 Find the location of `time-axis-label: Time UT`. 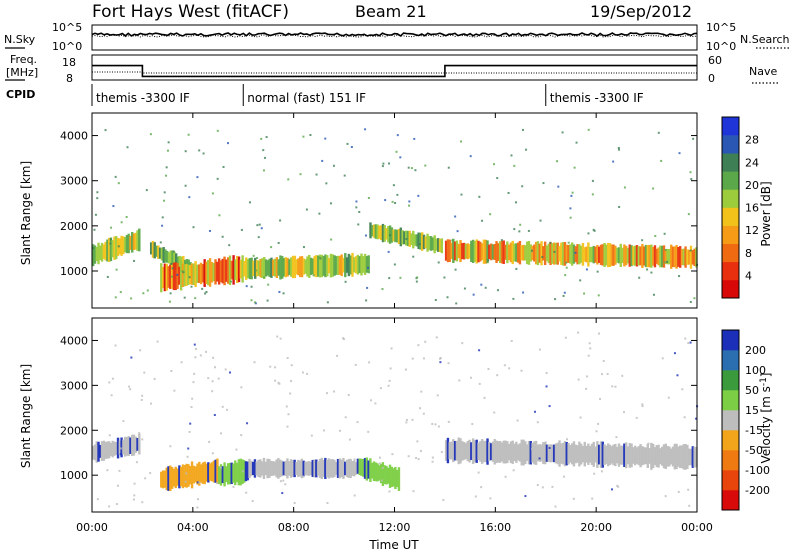

time-axis-label: Time UT is located at coordinates (393, 545).